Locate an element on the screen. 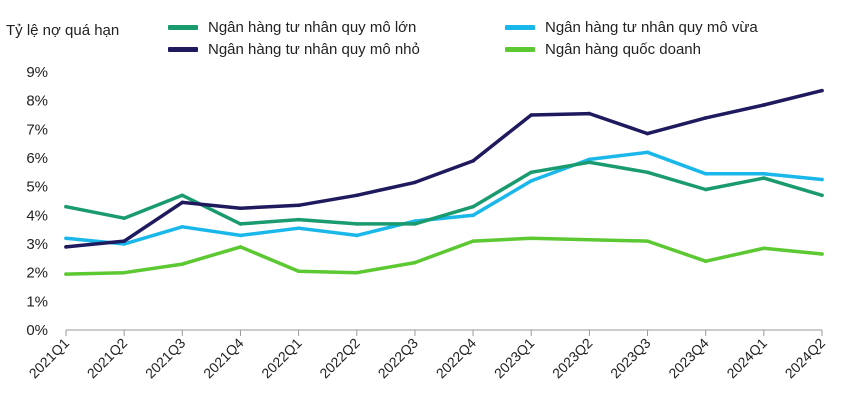  y-tick-label: 3% is located at coordinates (37, 244).